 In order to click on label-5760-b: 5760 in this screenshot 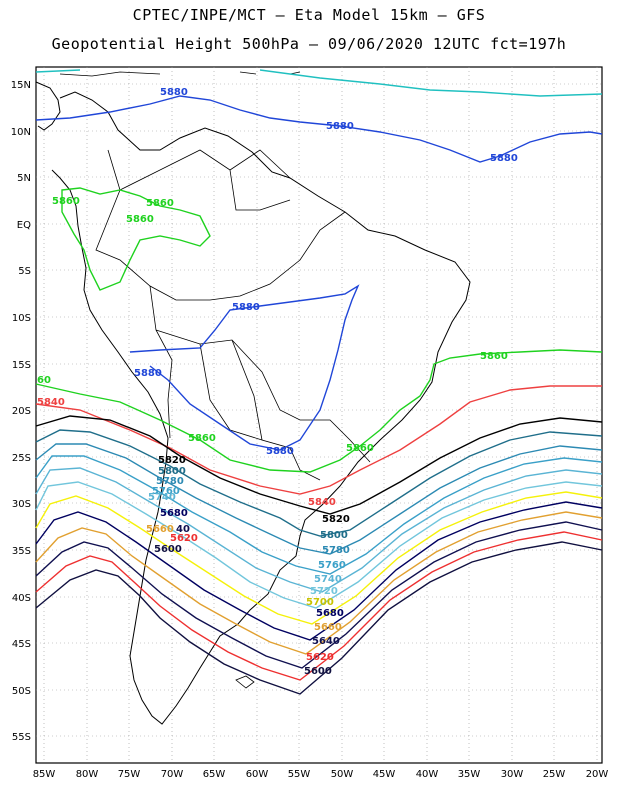, I will do `click(332, 565)`.